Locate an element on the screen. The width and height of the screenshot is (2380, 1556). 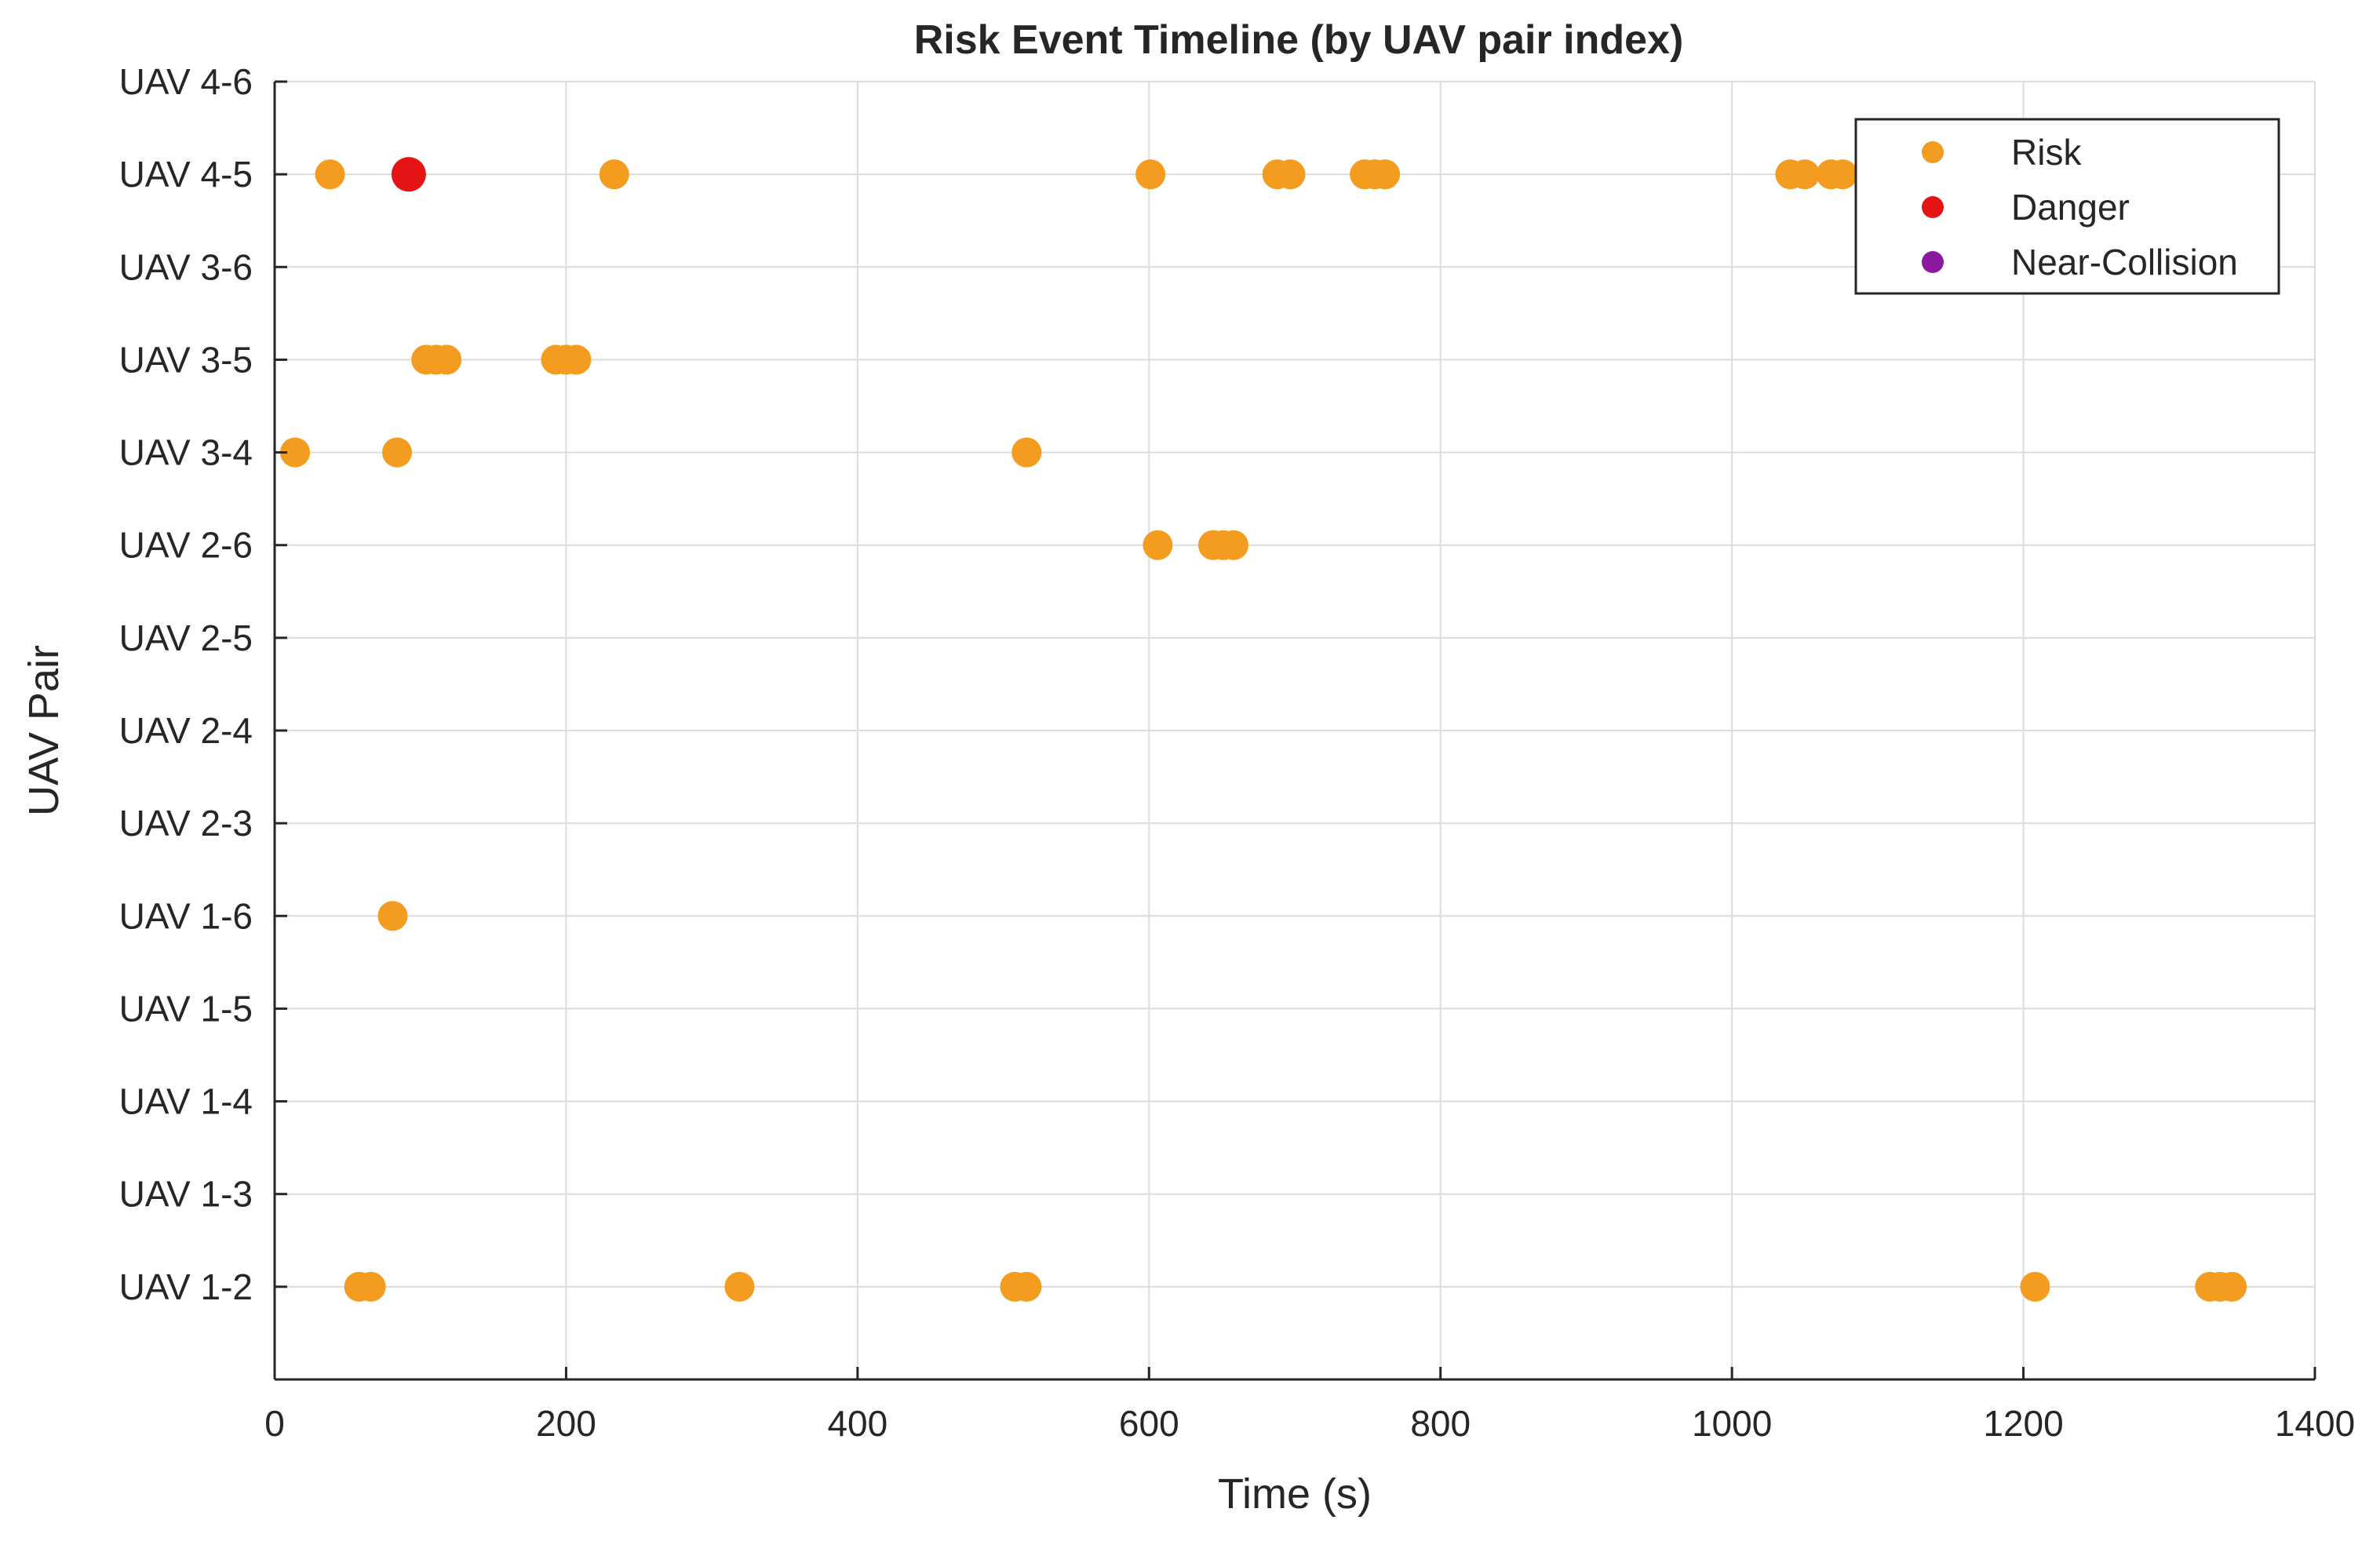
legend-label: Danger is located at coordinates (2070, 207).